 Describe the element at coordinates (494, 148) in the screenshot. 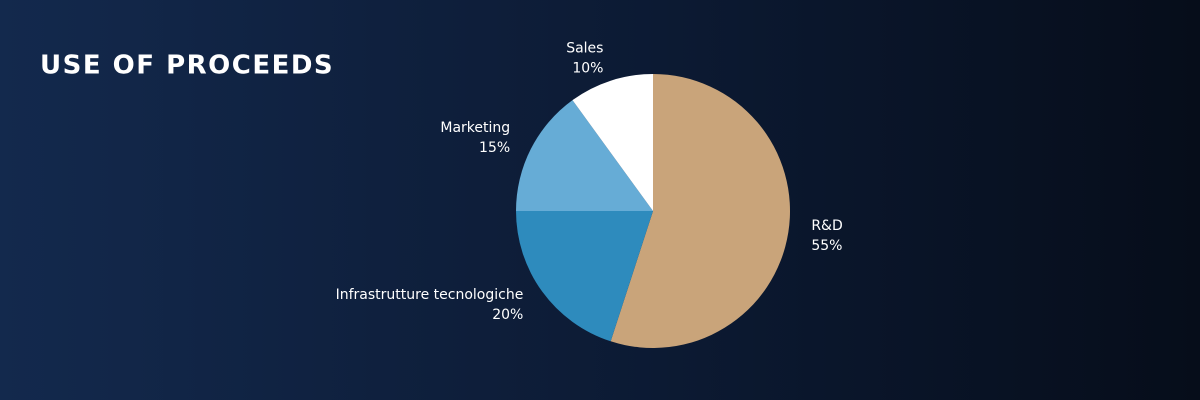

I see `slice-value-label: 15%` at that location.